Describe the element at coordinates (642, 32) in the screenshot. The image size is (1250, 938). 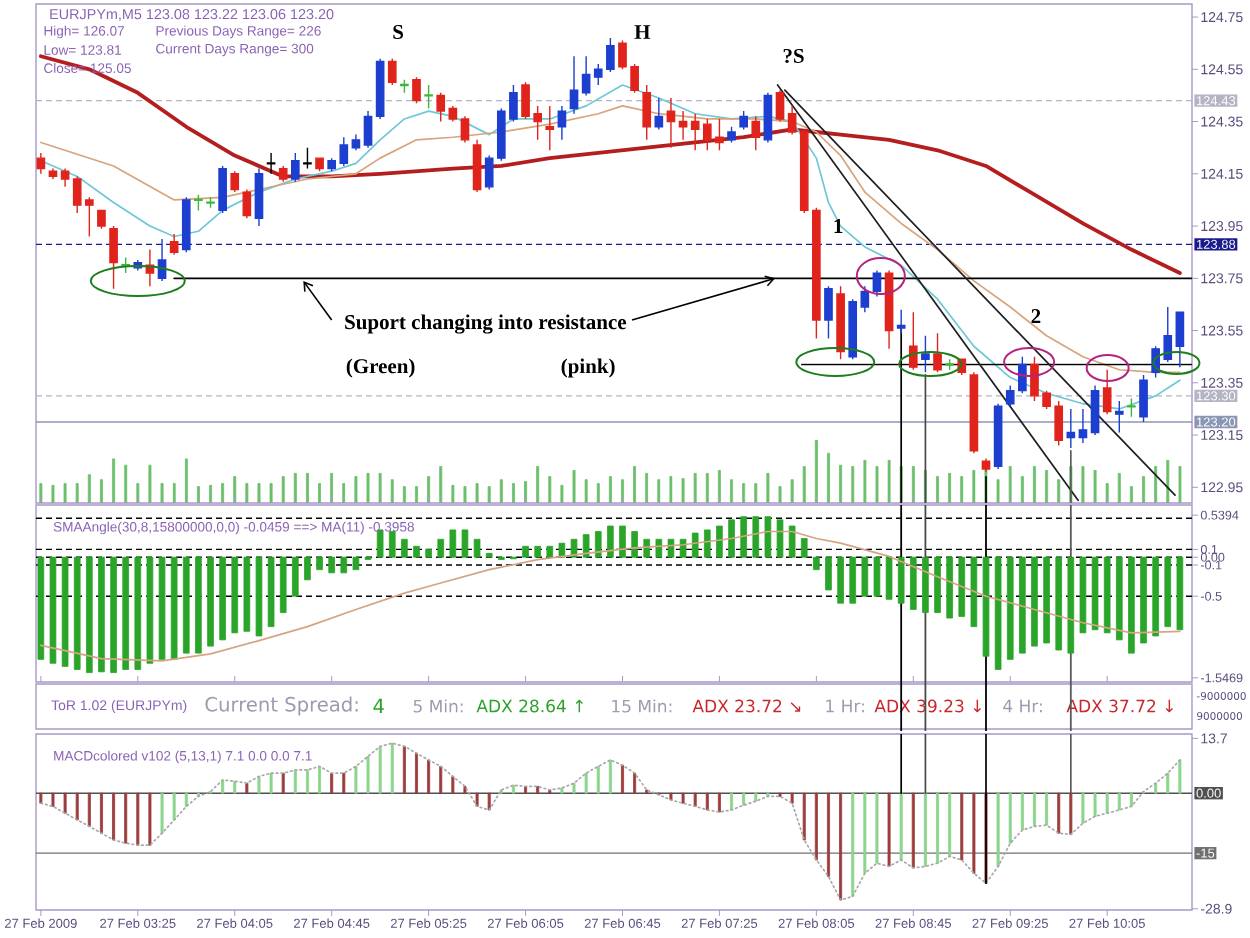
I see `annotation: H` at that location.